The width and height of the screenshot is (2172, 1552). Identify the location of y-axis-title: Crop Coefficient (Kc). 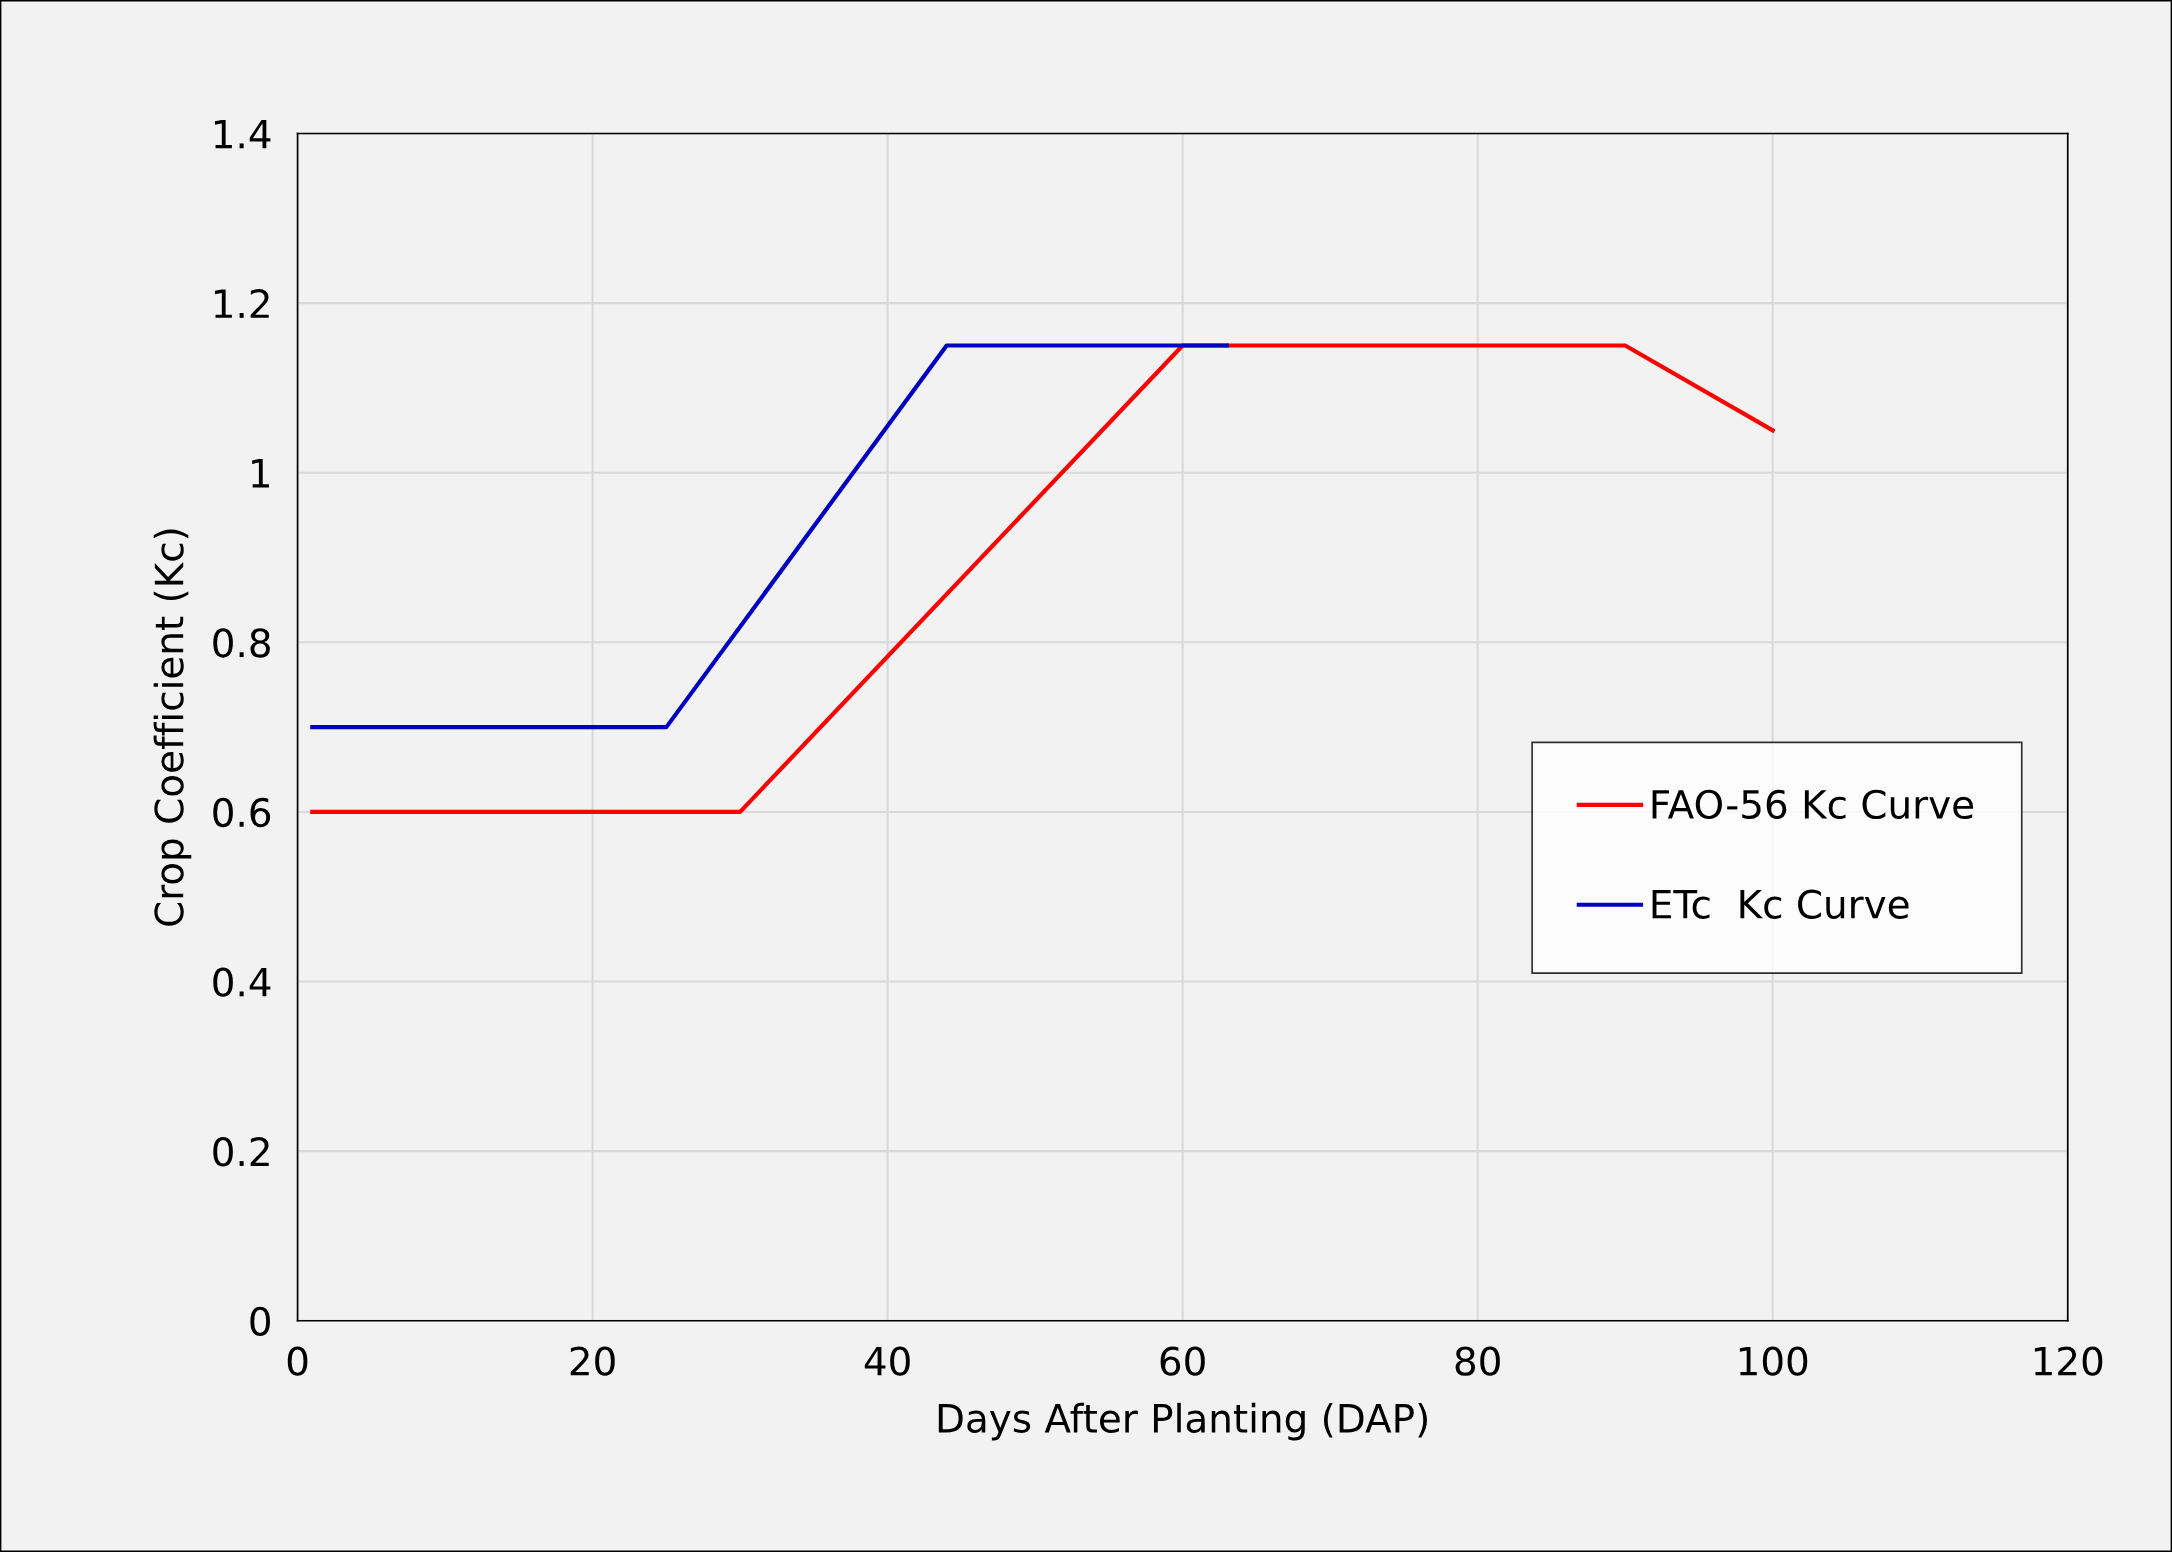
(172, 727).